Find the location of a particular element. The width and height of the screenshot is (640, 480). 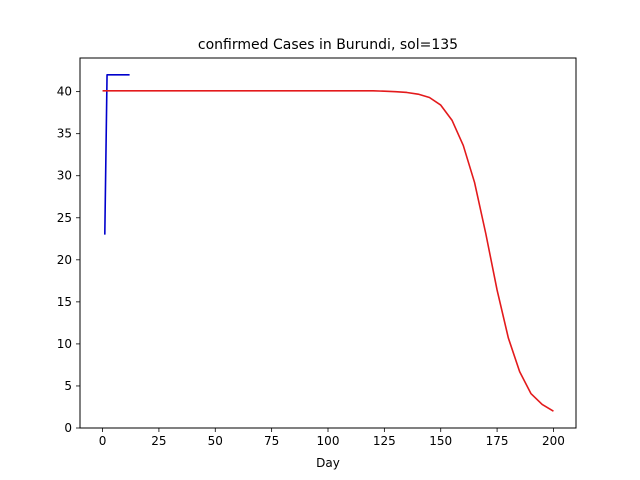

y-tick-label: 15 is located at coordinates (64, 302).